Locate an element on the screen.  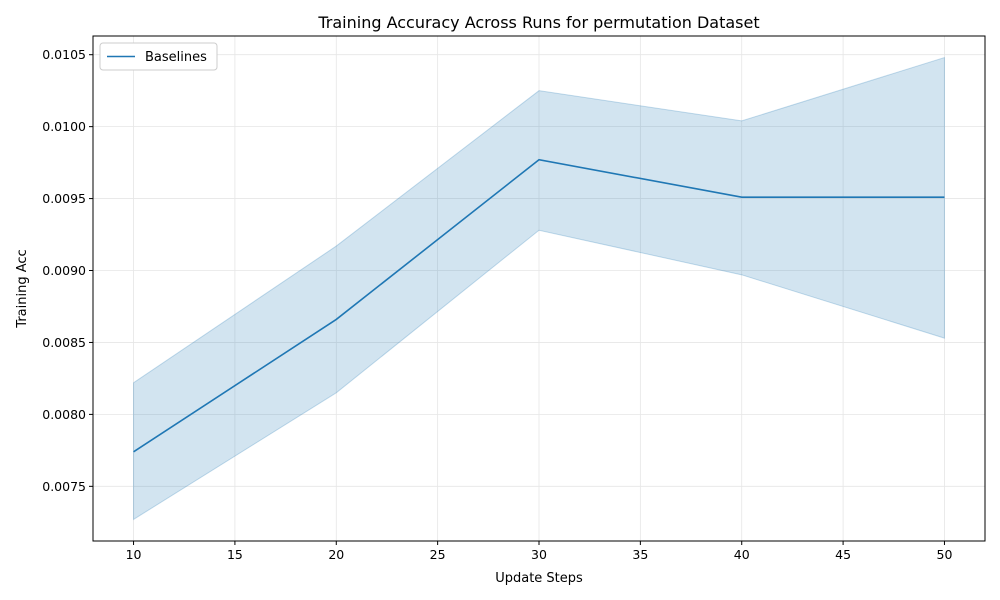
x-tick-label: 15 is located at coordinates (235, 554).